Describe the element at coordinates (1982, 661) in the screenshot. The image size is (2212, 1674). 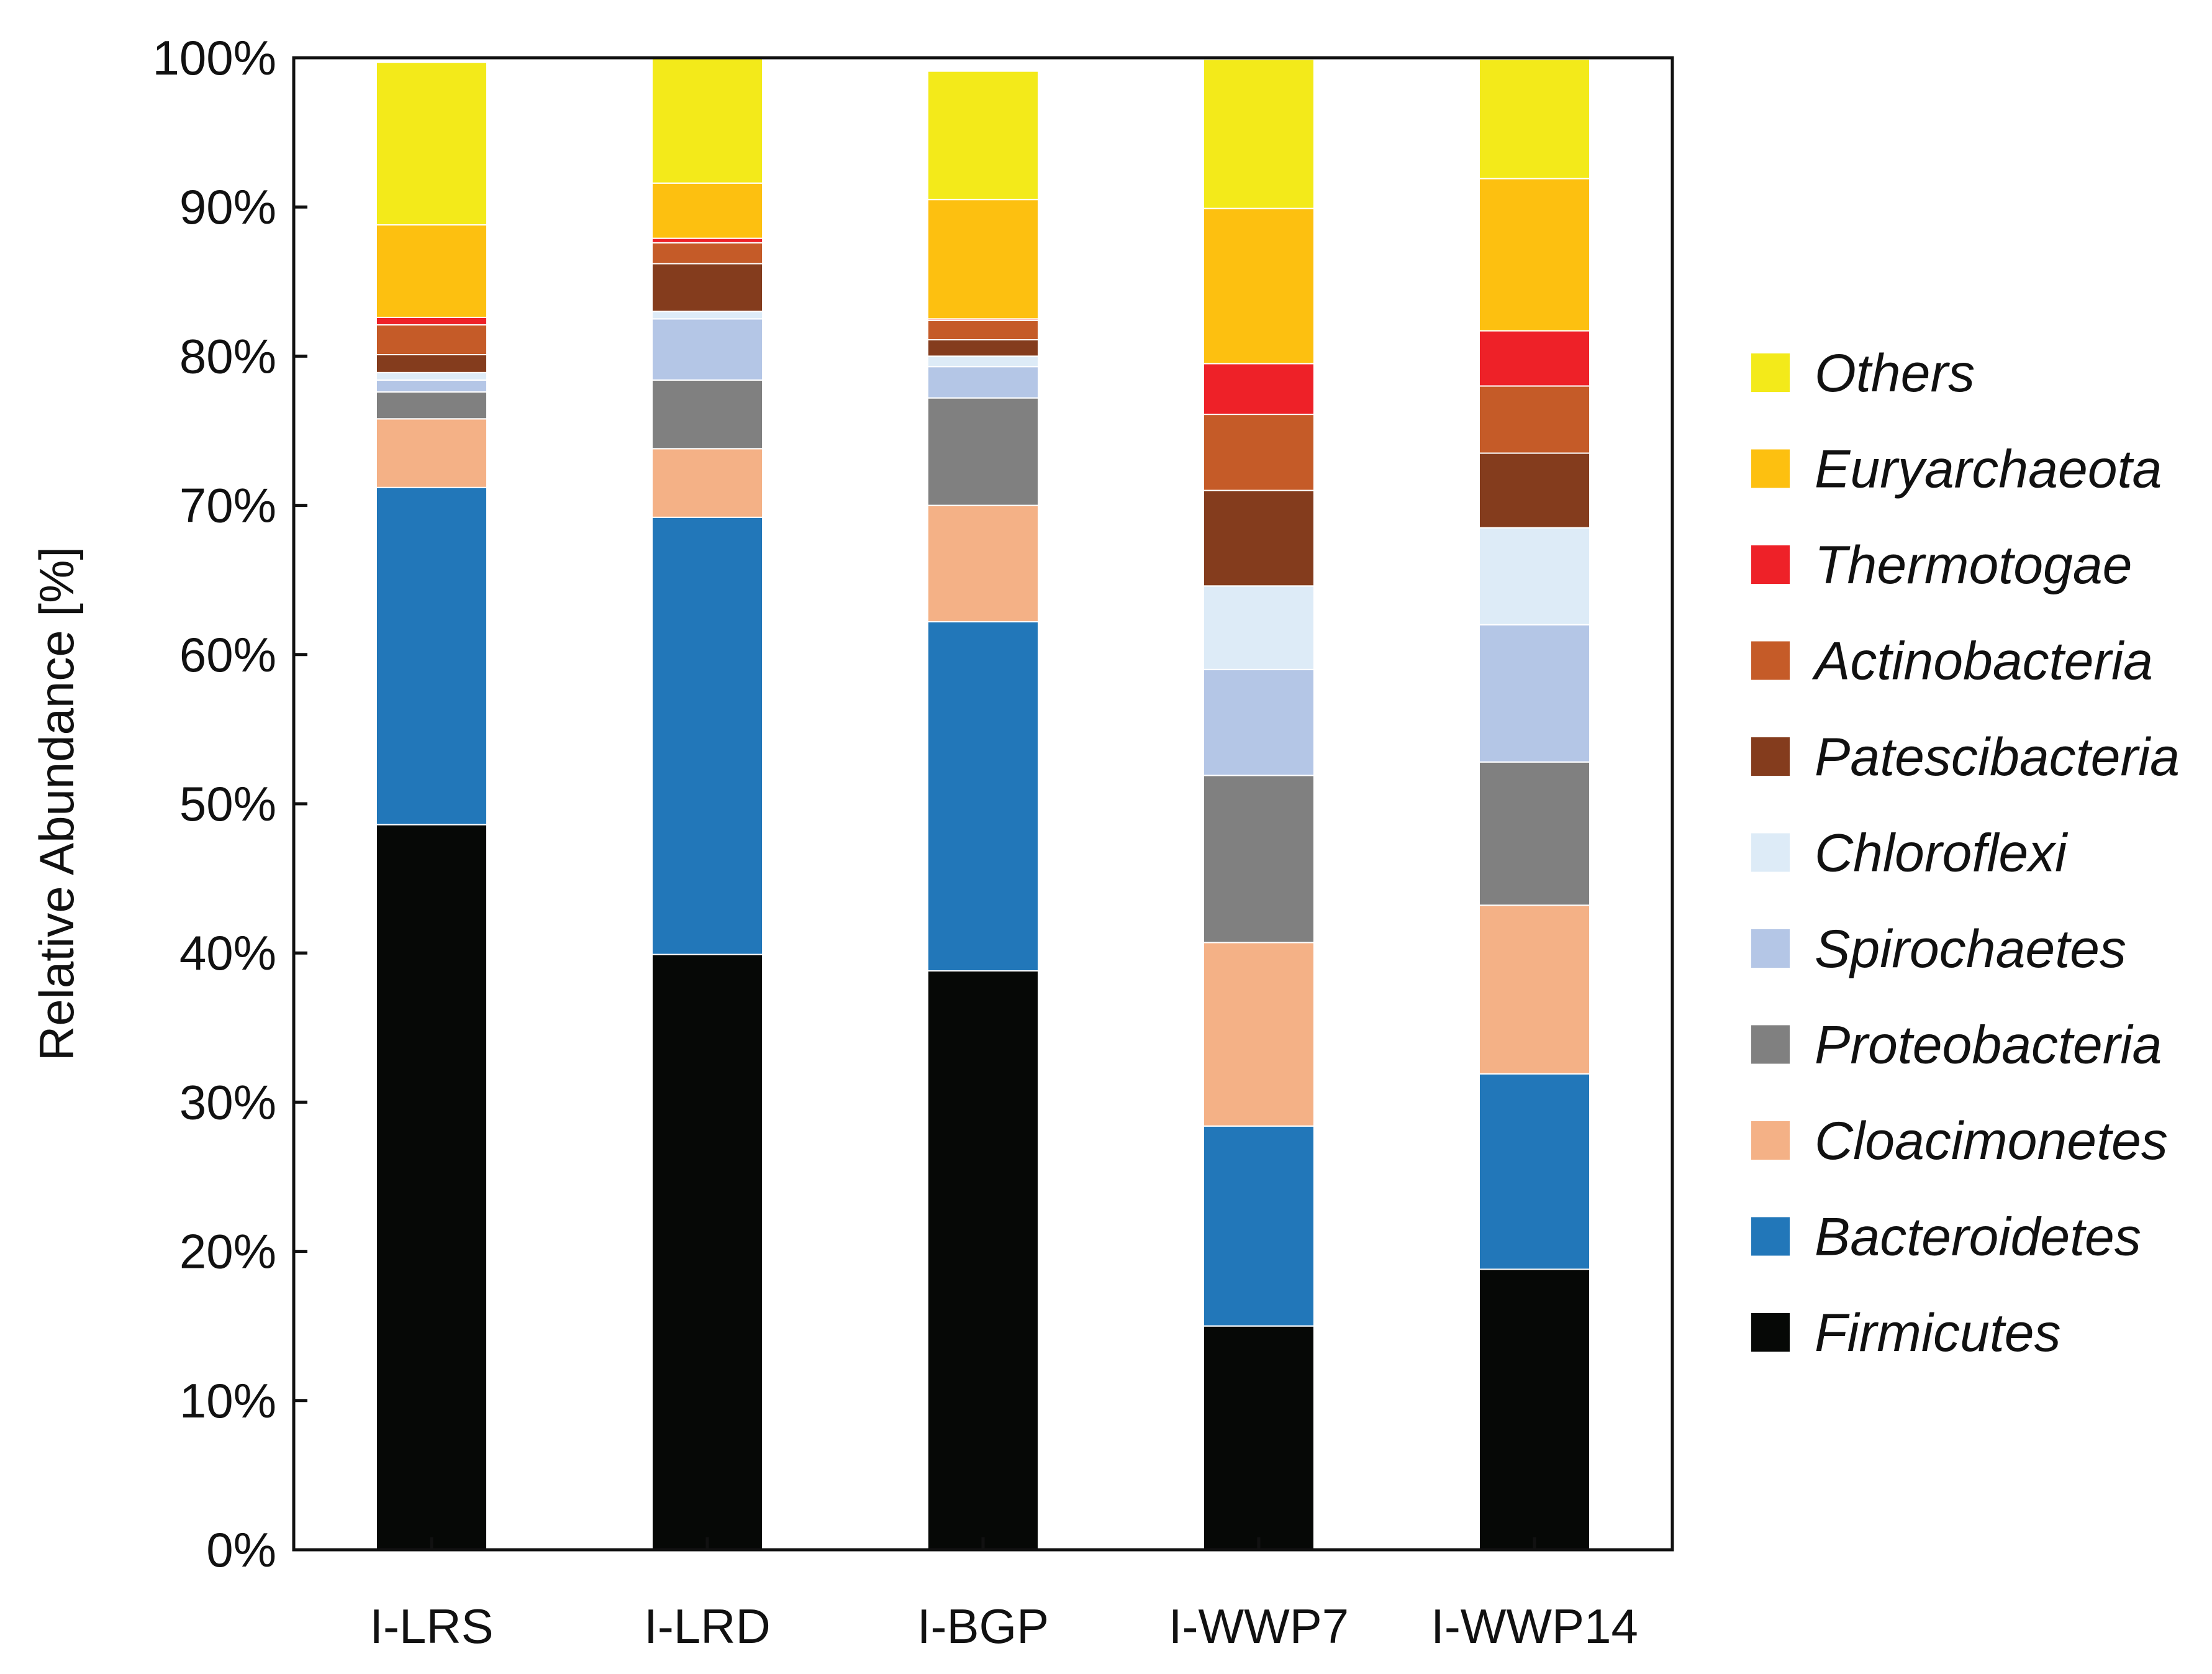
I see `legend-label-actinobacteria: Actinobacteria` at that location.